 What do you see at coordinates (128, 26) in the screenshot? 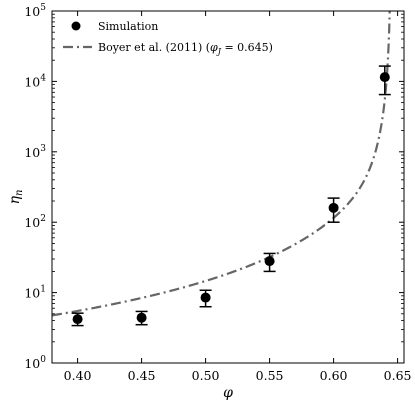
I see `legend-label-simulation: Simulation` at bounding box center [128, 26].